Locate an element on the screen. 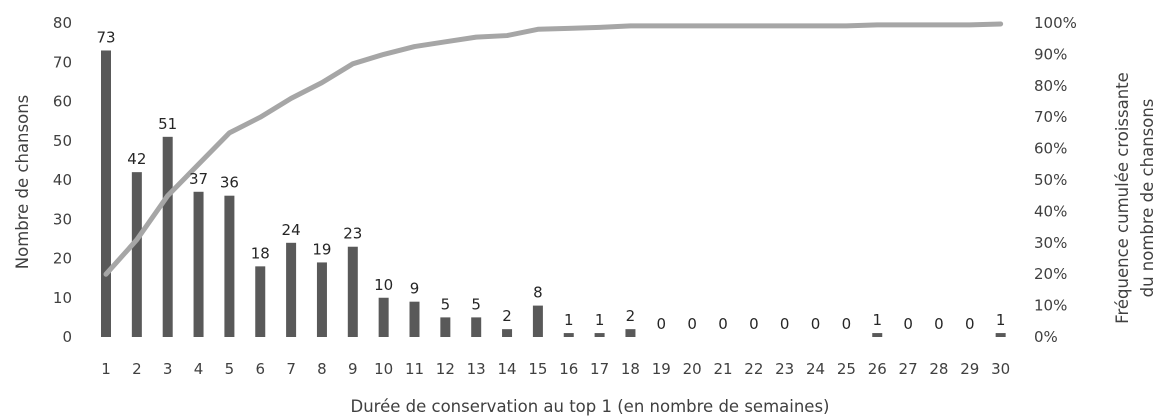  y2-tick-40%: 40% is located at coordinates (1050, 211).